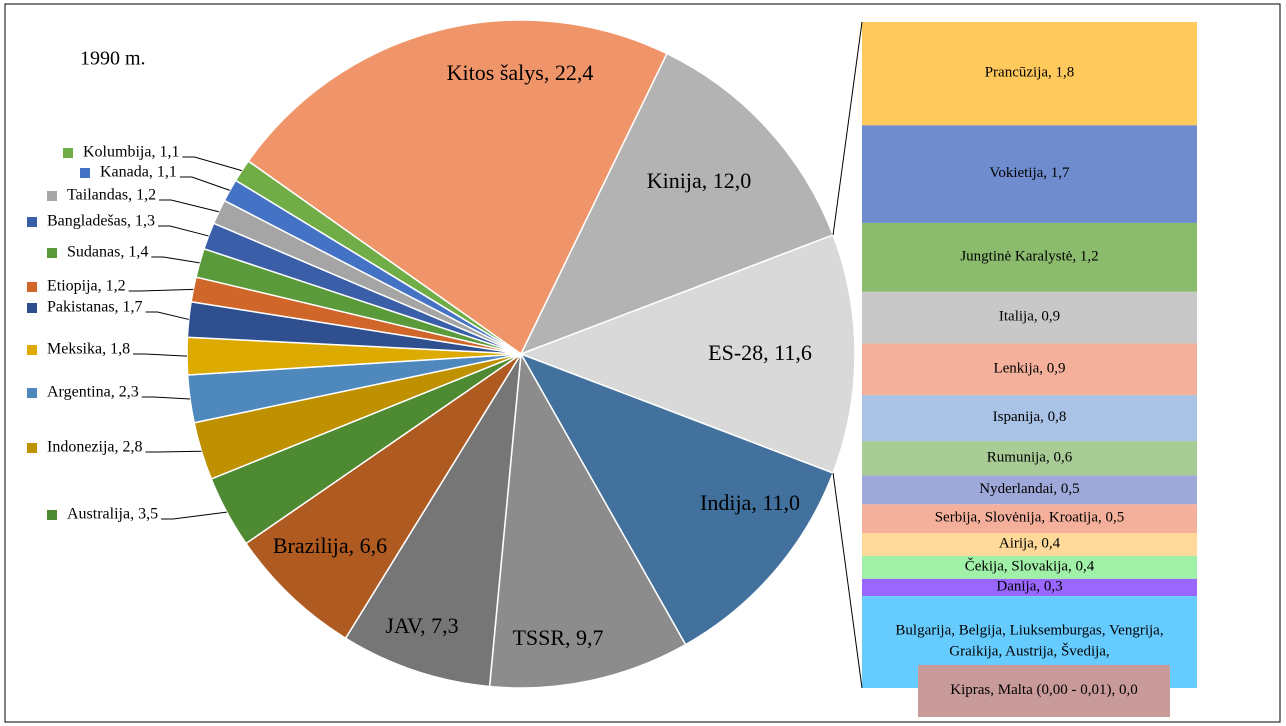  I want to click on bar-label: Kipras, Malta (0,00 - 0,01), 0,0, so click(1043, 690).